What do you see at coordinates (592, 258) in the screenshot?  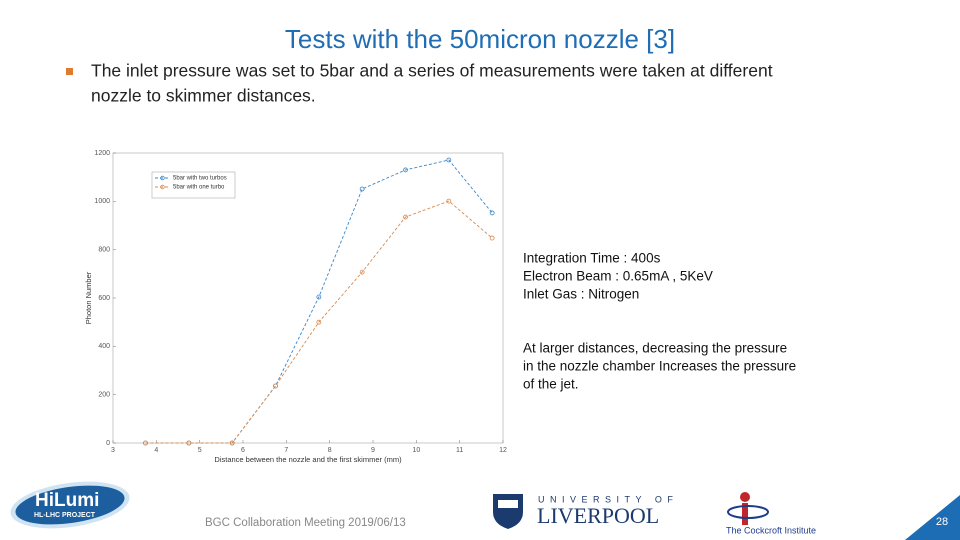 I see `note-line: Integration Time : 400s` at bounding box center [592, 258].